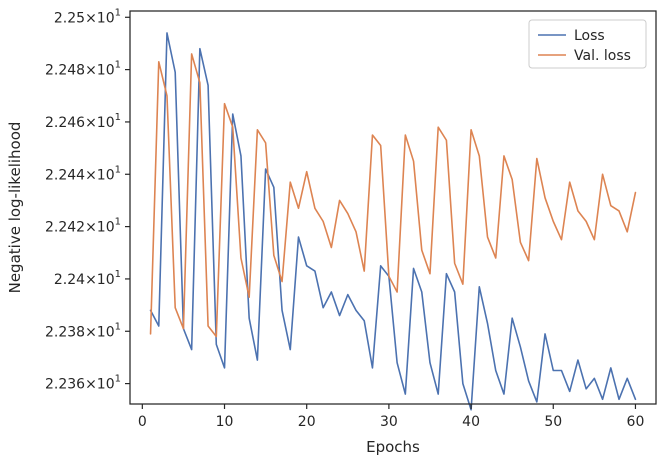  I want to click on y-tick-label: 2.248×10¹, so click(83, 69).